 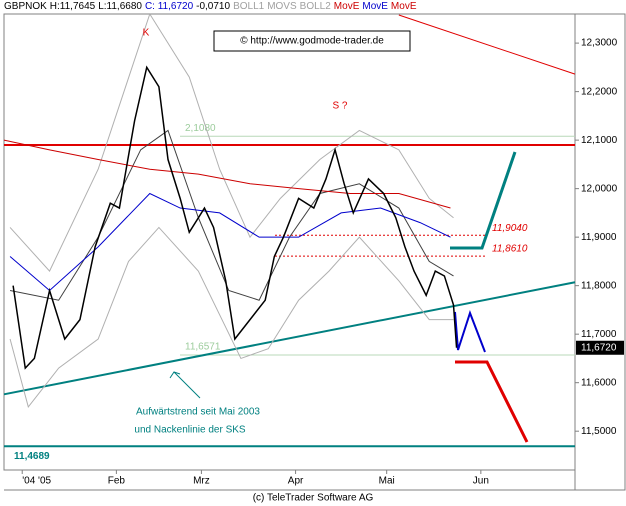 What do you see at coordinates (175, 375) in the screenshot?
I see `annotation-arrowhead` at bounding box center [175, 375].